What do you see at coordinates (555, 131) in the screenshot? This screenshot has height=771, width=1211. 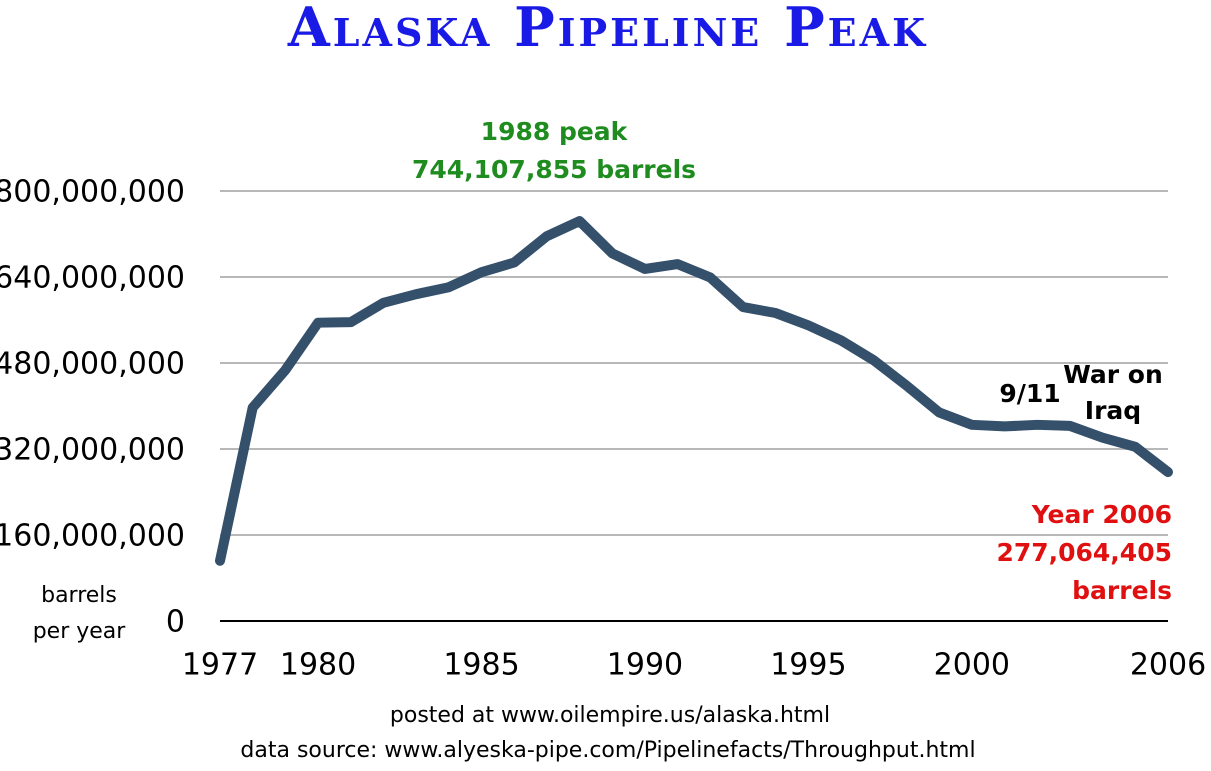 I see `annotation: 1988 peak` at bounding box center [555, 131].